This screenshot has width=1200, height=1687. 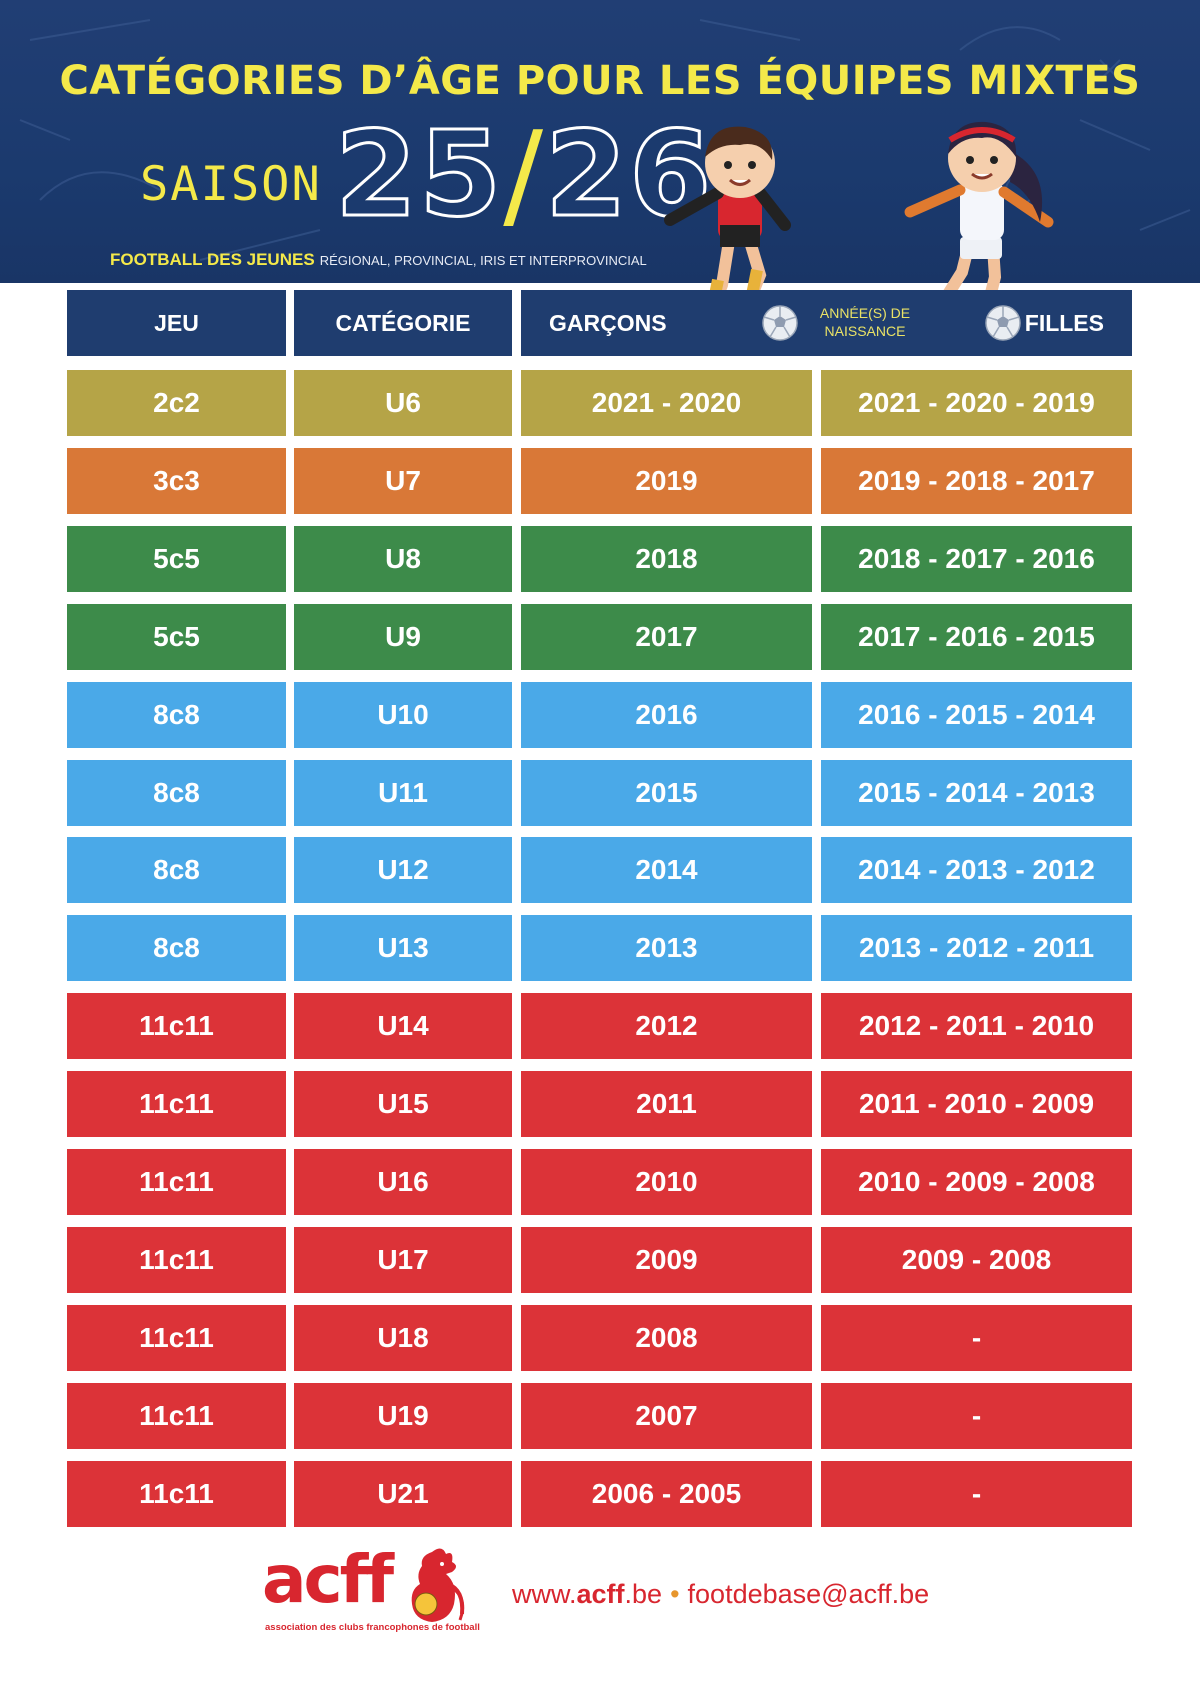 I want to click on cell-filles: 2012 - 2011 - 2010, so click(x=976, y=1026).